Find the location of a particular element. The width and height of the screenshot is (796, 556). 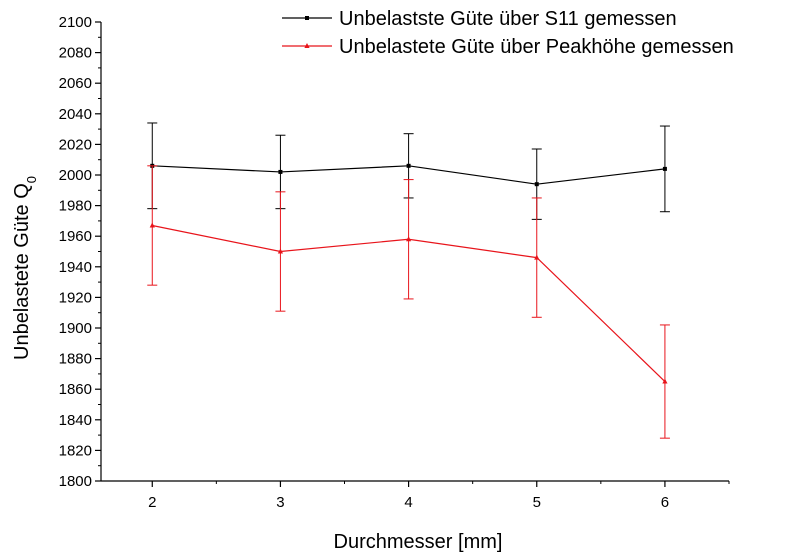

y-tick-label: 2020 is located at coordinates (75, 144).